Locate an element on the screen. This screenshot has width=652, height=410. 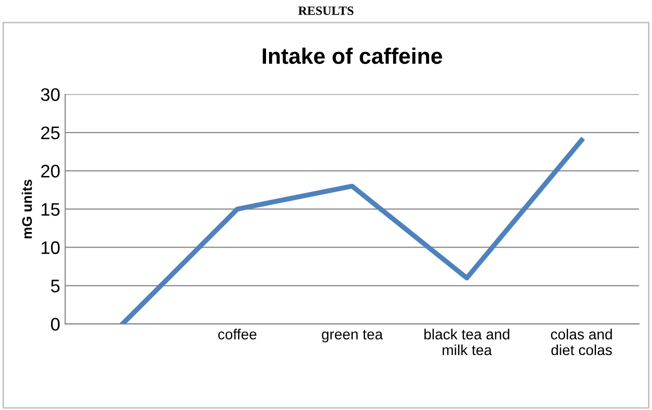
y-tick-label: 5 is located at coordinates (55, 286).